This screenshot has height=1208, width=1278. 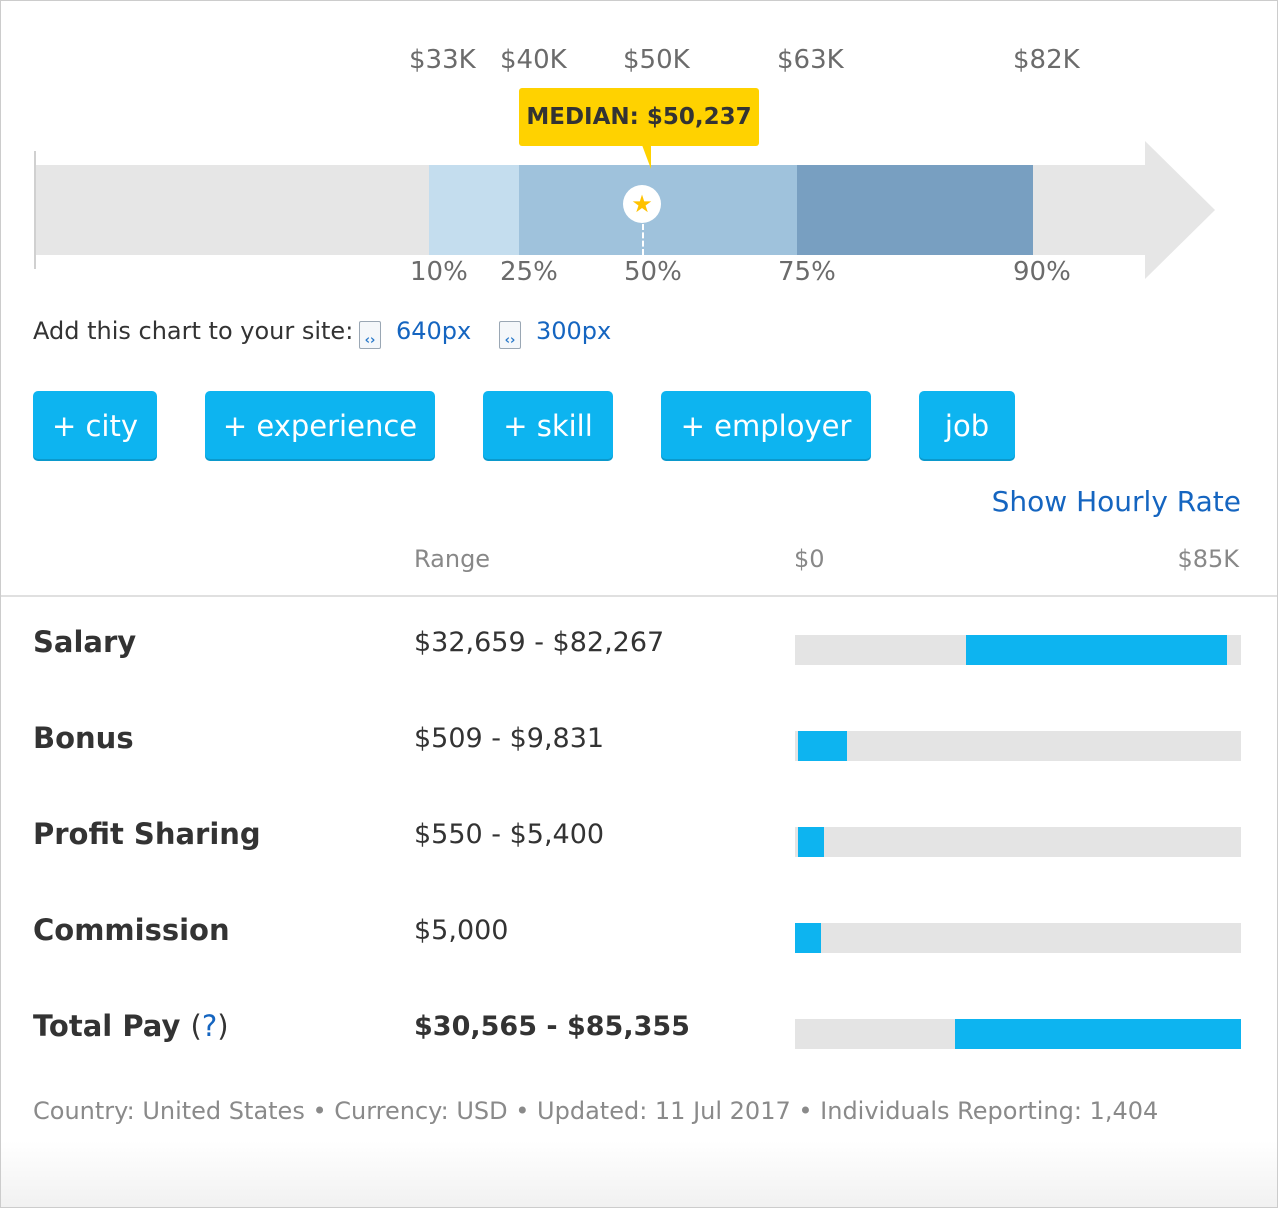 I want to click on range-bar-bonus, so click(x=822, y=746).